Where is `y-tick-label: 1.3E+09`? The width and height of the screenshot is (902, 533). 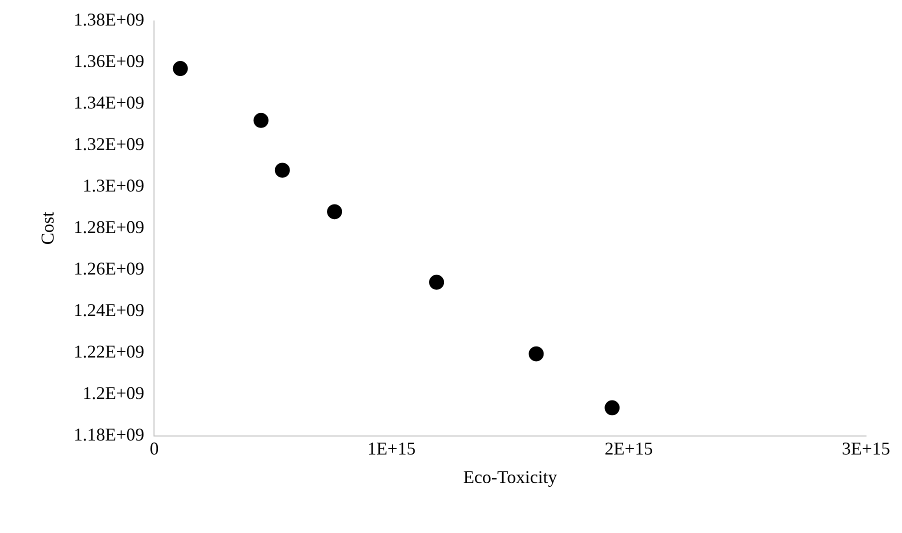
y-tick-label: 1.3E+09 is located at coordinates (113, 186).